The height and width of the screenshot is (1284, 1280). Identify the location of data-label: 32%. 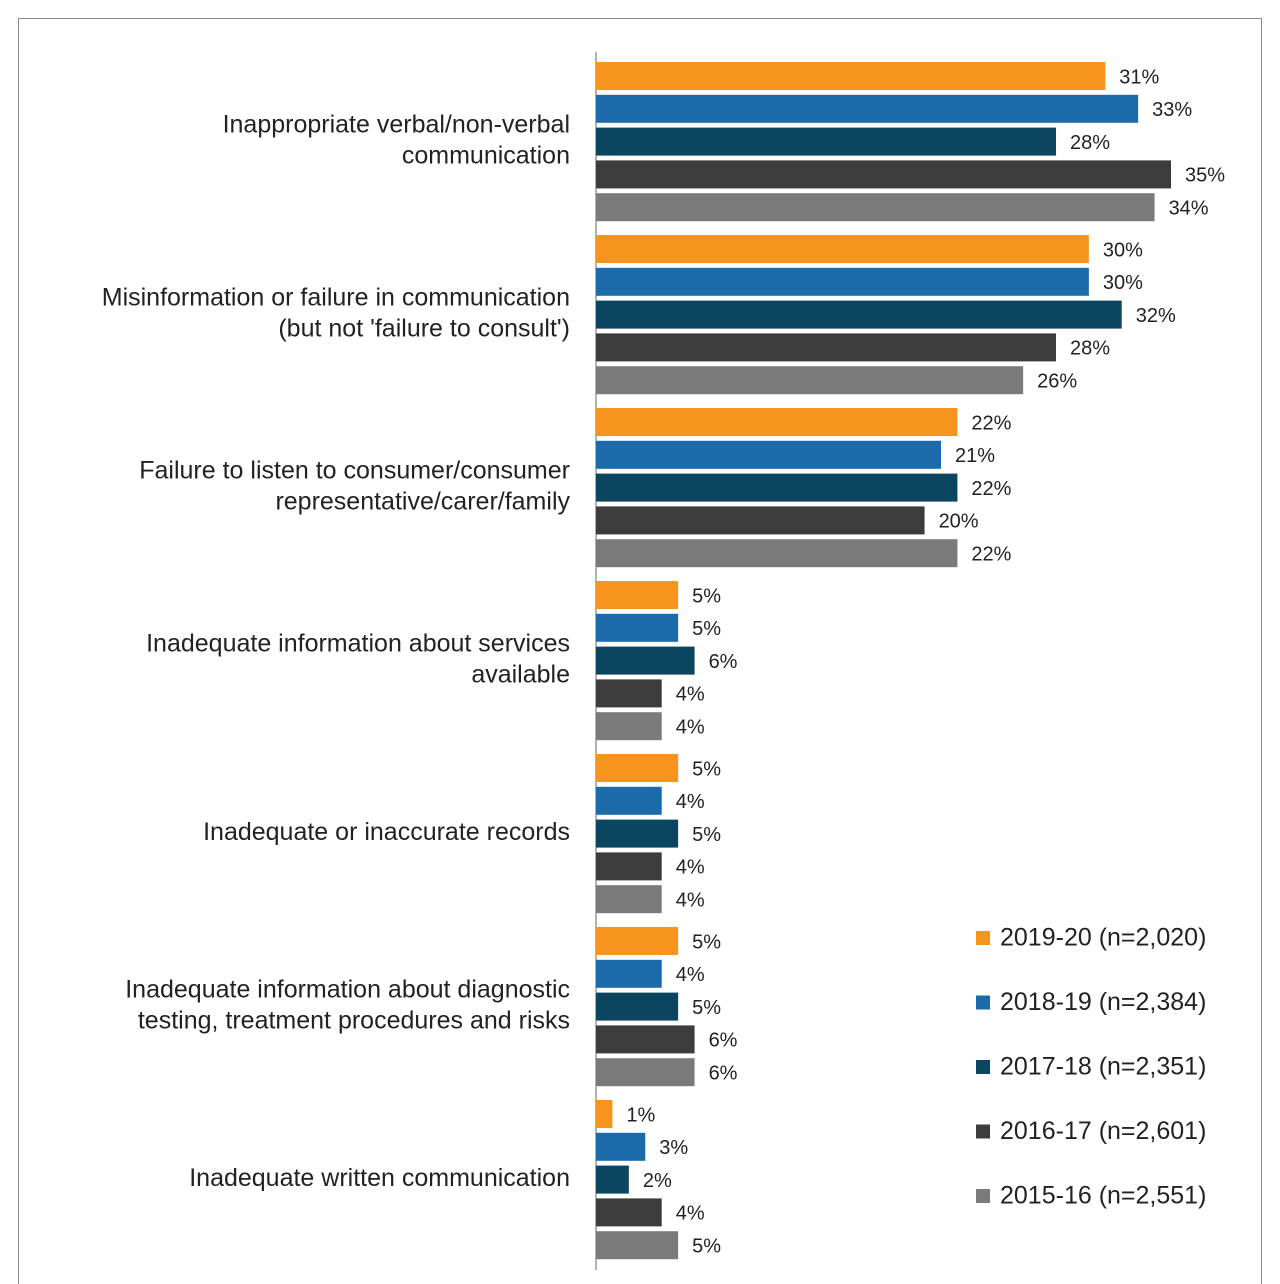
(1156, 316).